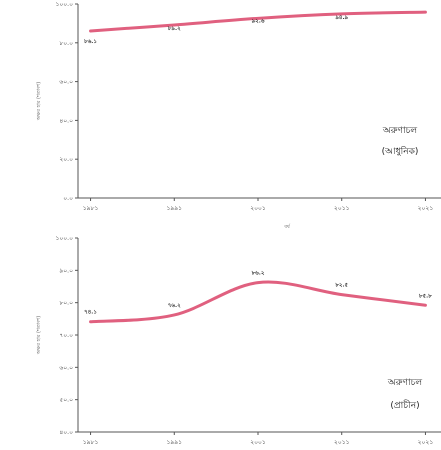 This screenshot has width=441, height=450. Describe the element at coordinates (66, 335) in the screenshot. I see `y-tick-label: ৭০.০` at that location.